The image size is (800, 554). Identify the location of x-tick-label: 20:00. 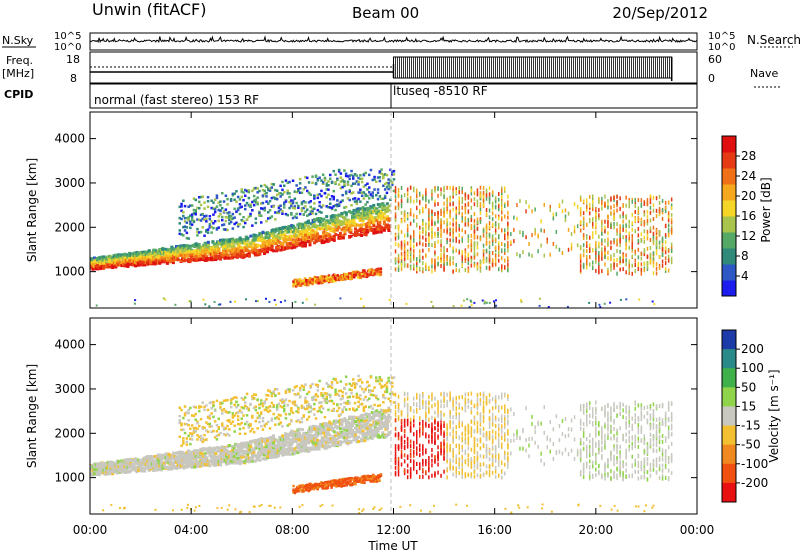
(596, 530).